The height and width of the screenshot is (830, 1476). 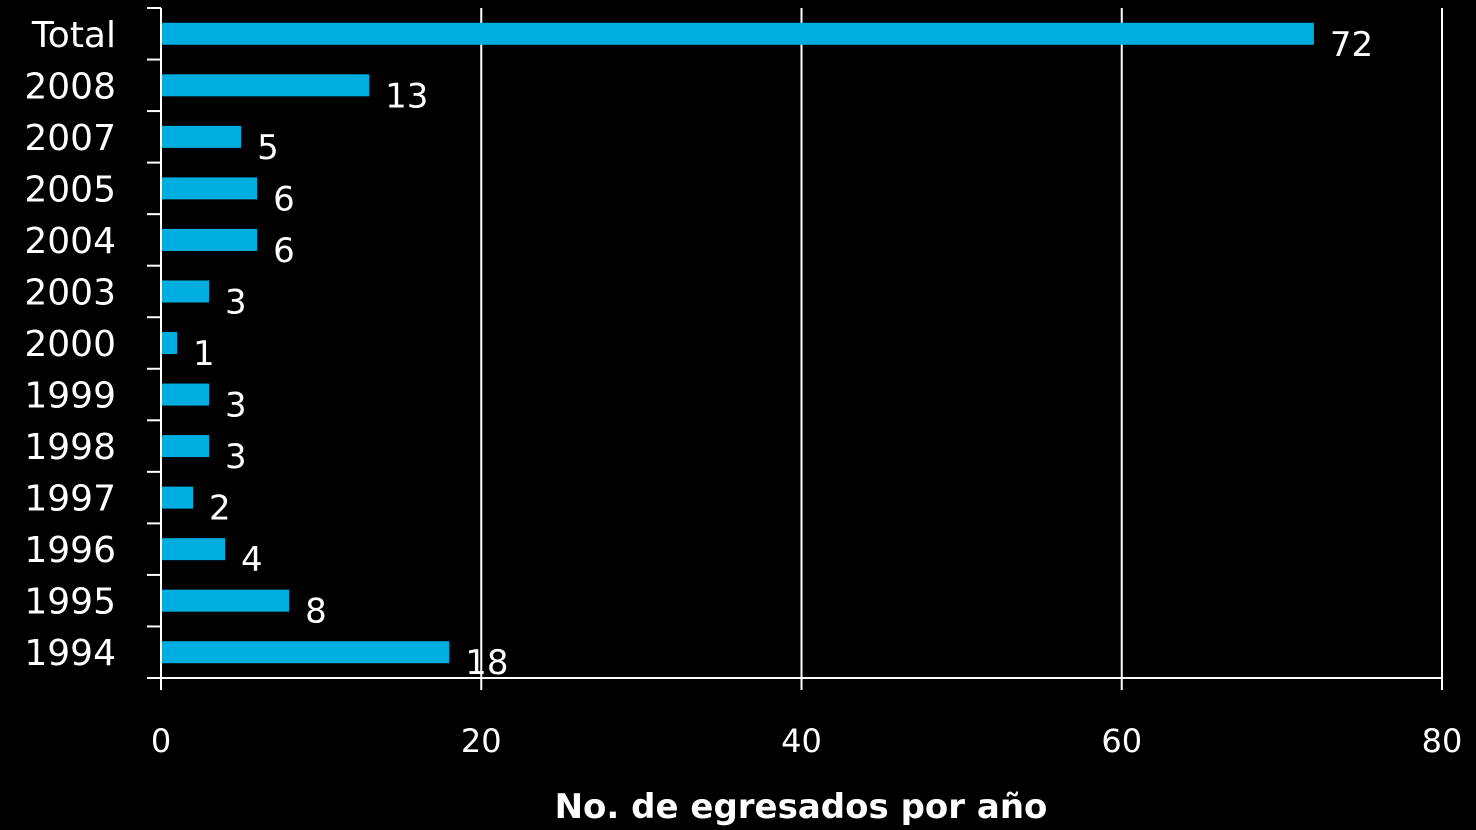 I want to click on y-category-label: 1996, so click(x=70, y=550).